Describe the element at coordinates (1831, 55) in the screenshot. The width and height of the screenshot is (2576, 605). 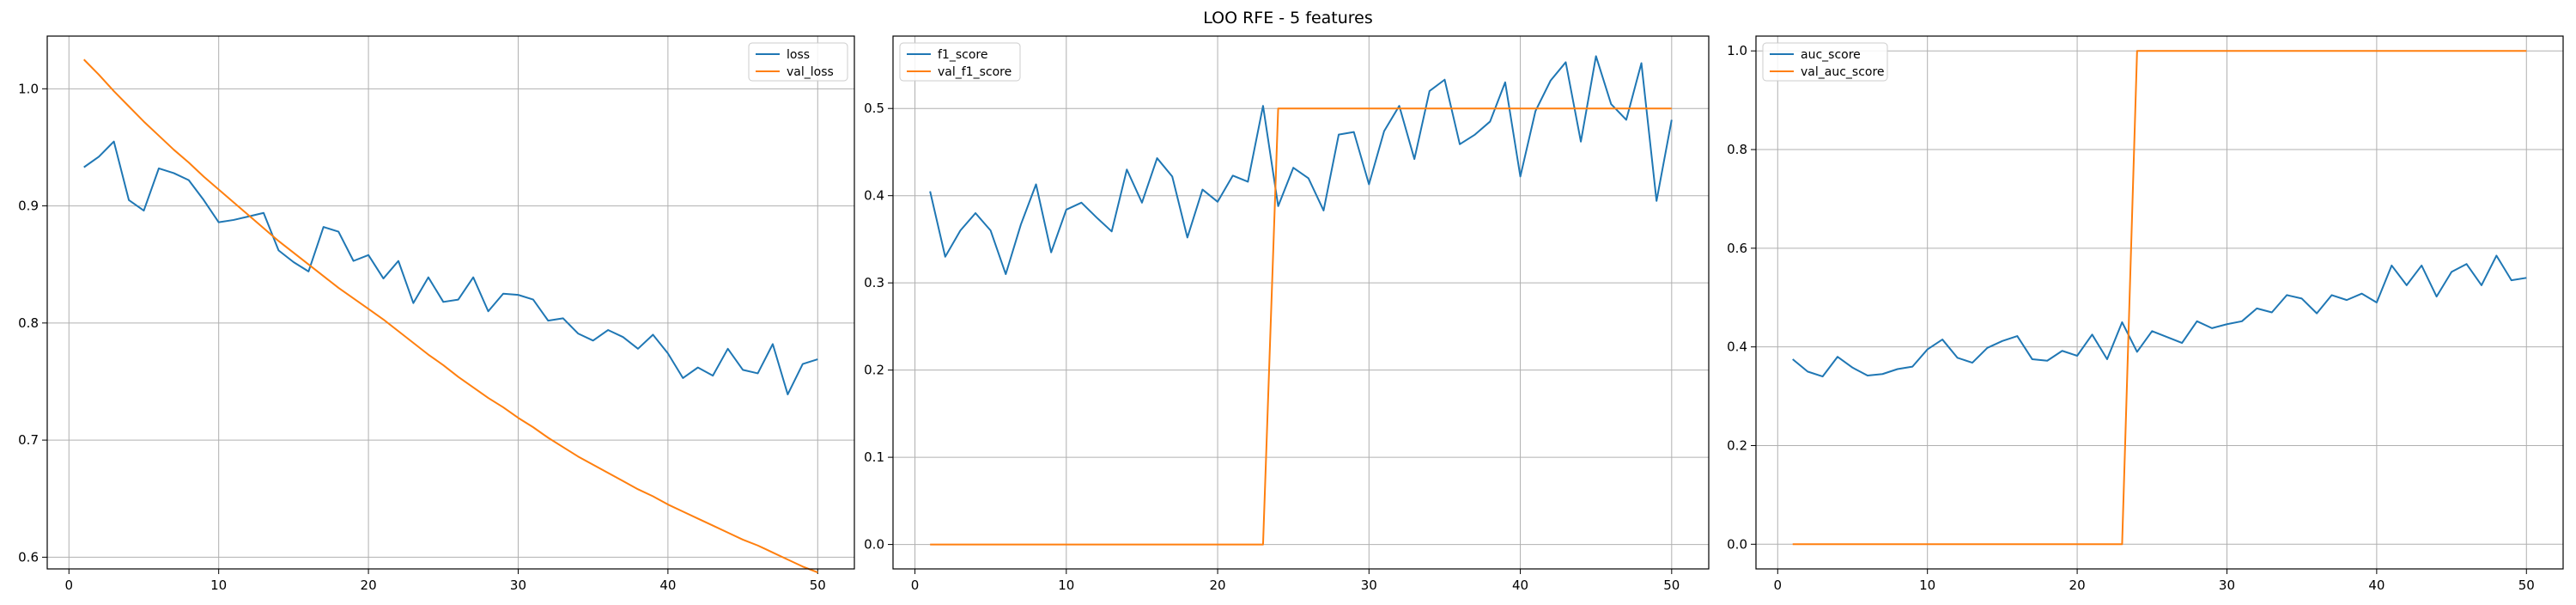
I see `legend-label: auc_score` at that location.